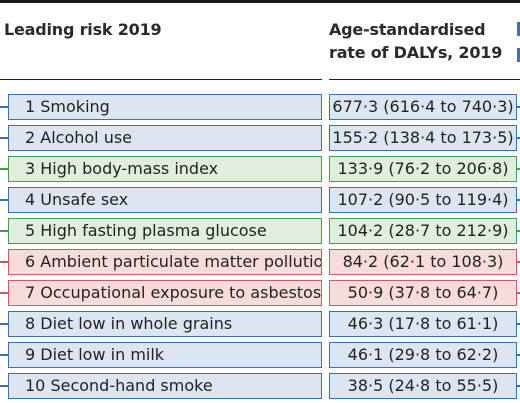 This screenshot has height=403, width=520. I want to click on rate-value: 38·5 (24·8 to 55·5), so click(423, 386).